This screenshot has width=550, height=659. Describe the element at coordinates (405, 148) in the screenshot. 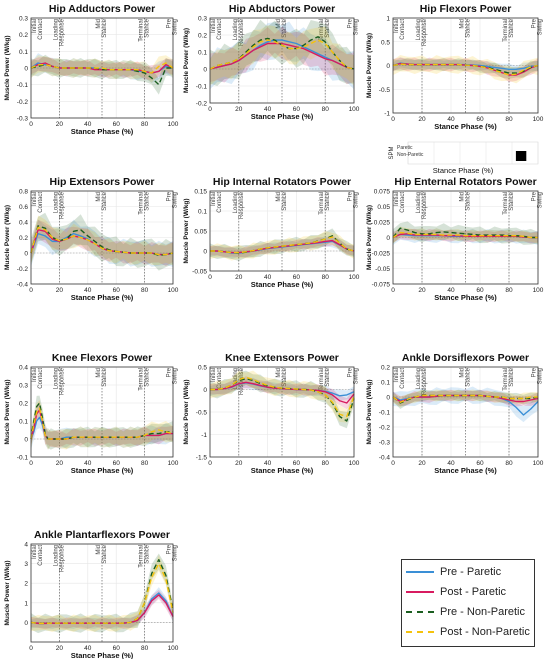

I see `spm-row-paretic: Paretic` at that location.